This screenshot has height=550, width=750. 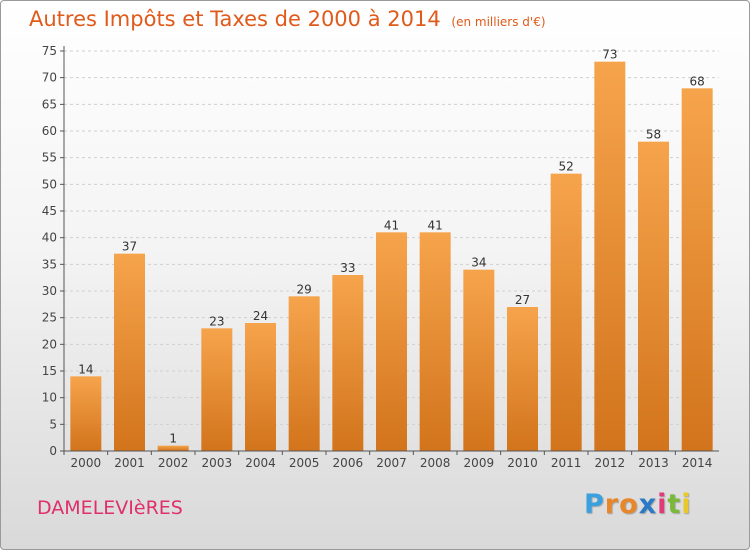 What do you see at coordinates (629, 504) in the screenshot?
I see `logo-letter: o` at bounding box center [629, 504].